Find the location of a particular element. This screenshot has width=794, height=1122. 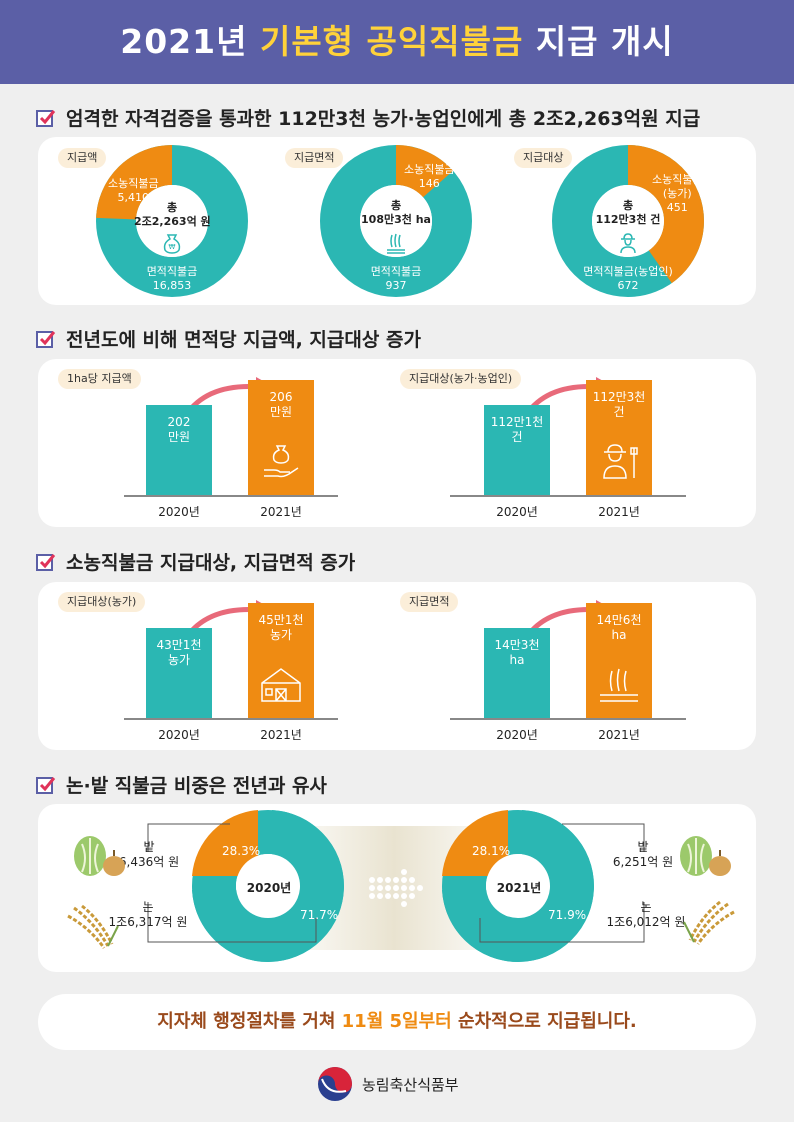

chart1-large-label: 면적직불금 is located at coordinates (172, 271).